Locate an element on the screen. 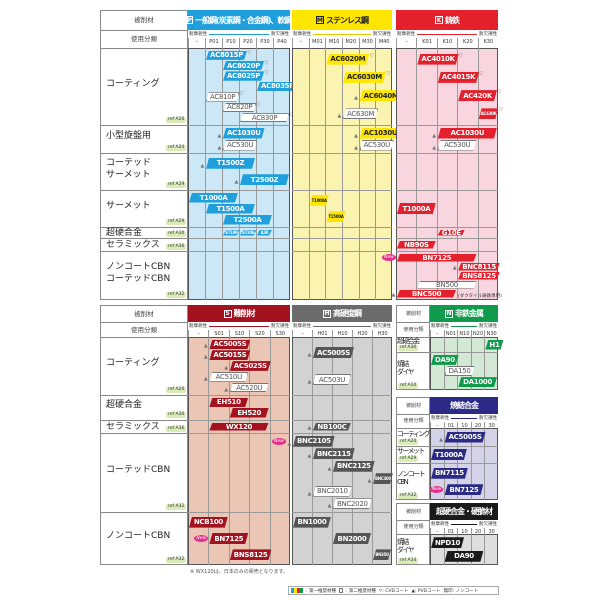 The image size is (600, 600). grade-bnc2125: BNC2125 is located at coordinates (354, 466).